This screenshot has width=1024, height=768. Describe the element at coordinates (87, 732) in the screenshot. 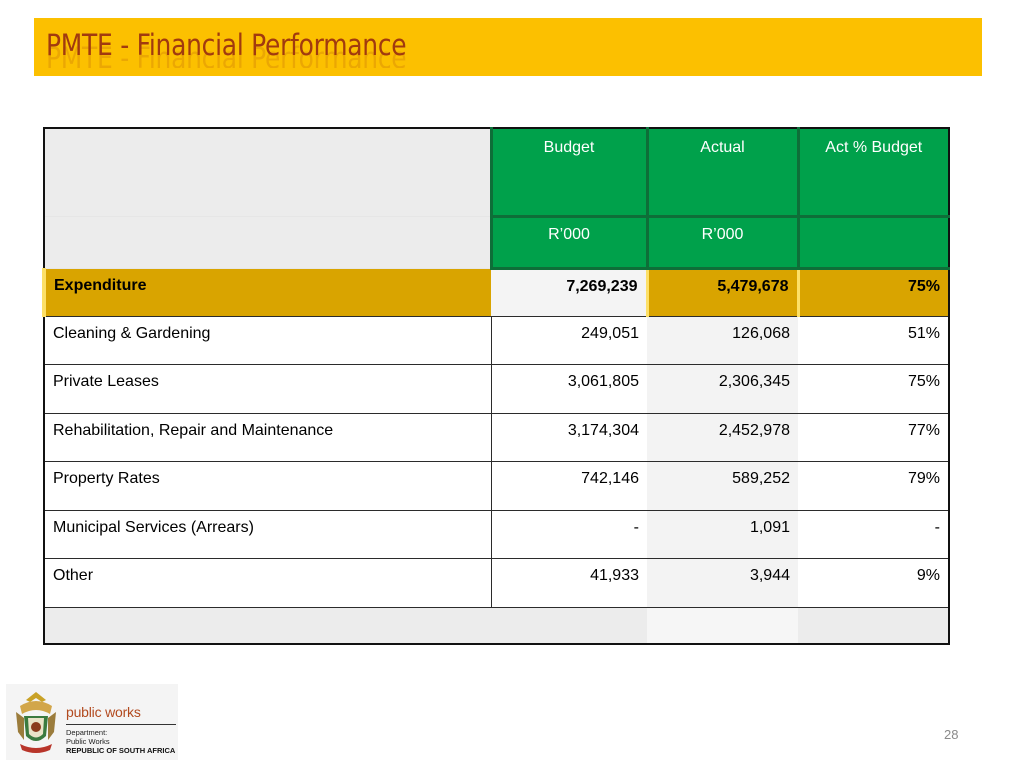

I see `logo-line-1: Department:` at that location.